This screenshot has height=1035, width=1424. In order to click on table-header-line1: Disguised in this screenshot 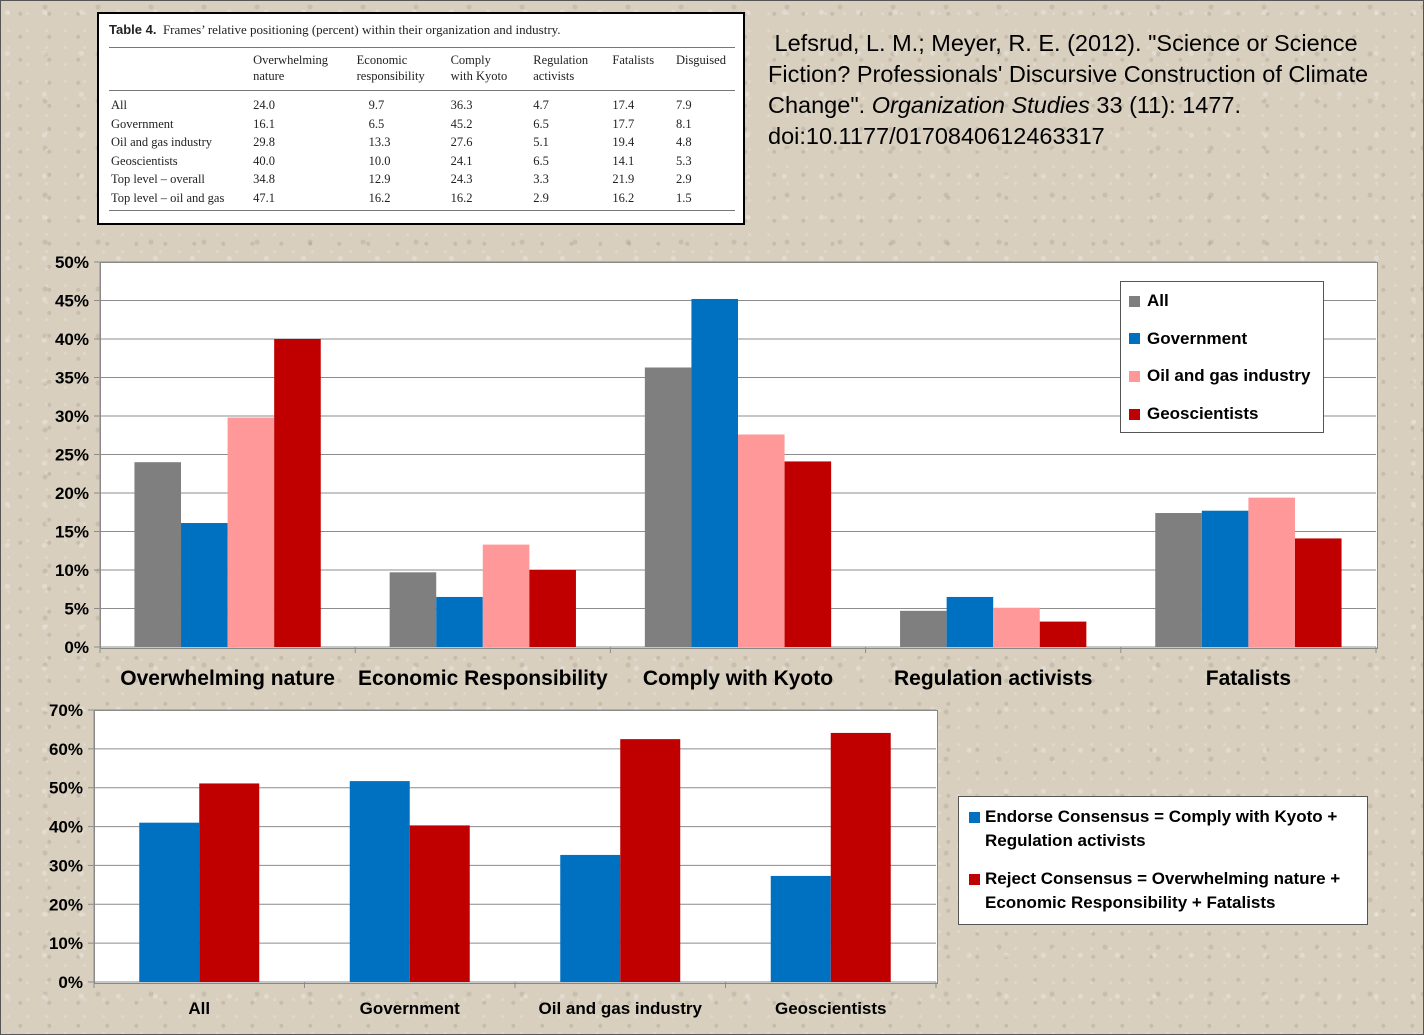, I will do `click(700, 60)`.